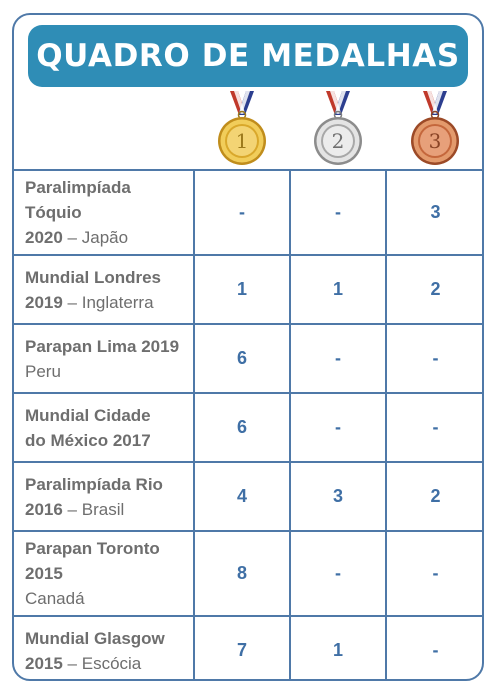 Image resolution: width=500 pixels, height=700 pixels. What do you see at coordinates (53, 212) in the screenshot?
I see `event-name: Tóquio` at bounding box center [53, 212].